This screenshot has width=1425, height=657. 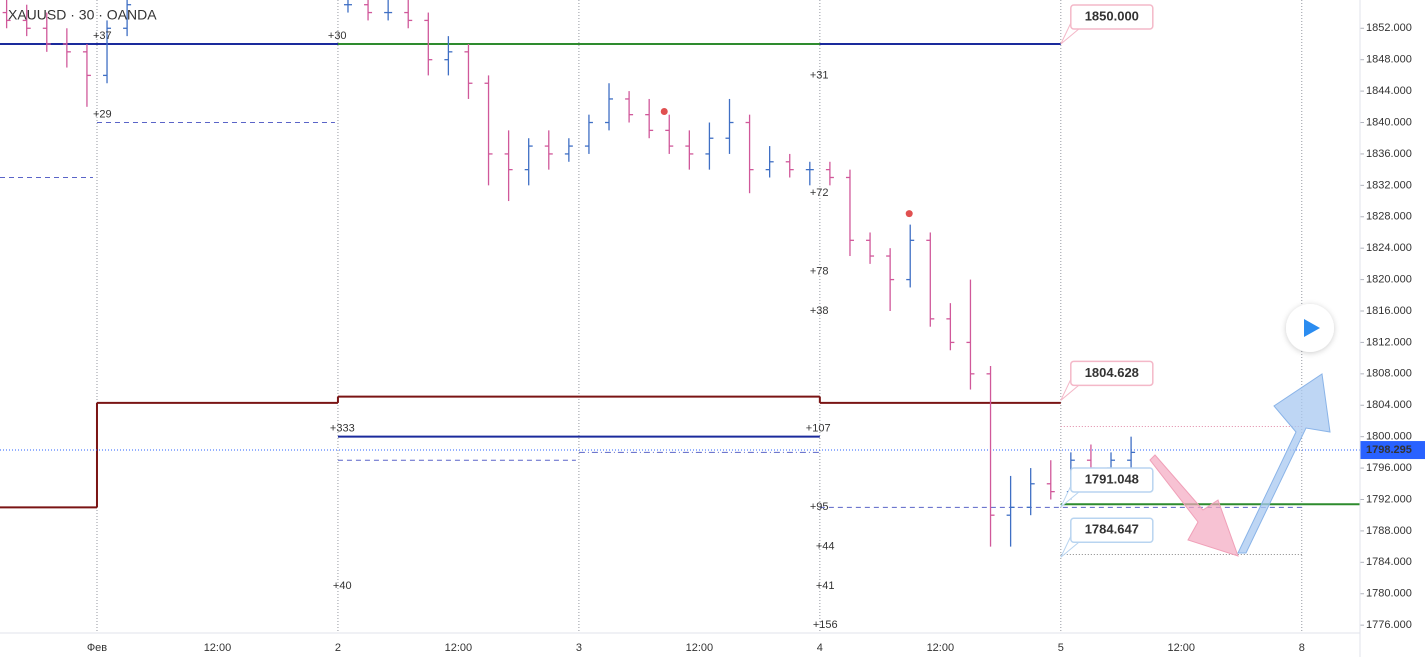 What do you see at coordinates (1389, 437) in the screenshot?
I see `y-tick-label: 1800.000` at bounding box center [1389, 437].